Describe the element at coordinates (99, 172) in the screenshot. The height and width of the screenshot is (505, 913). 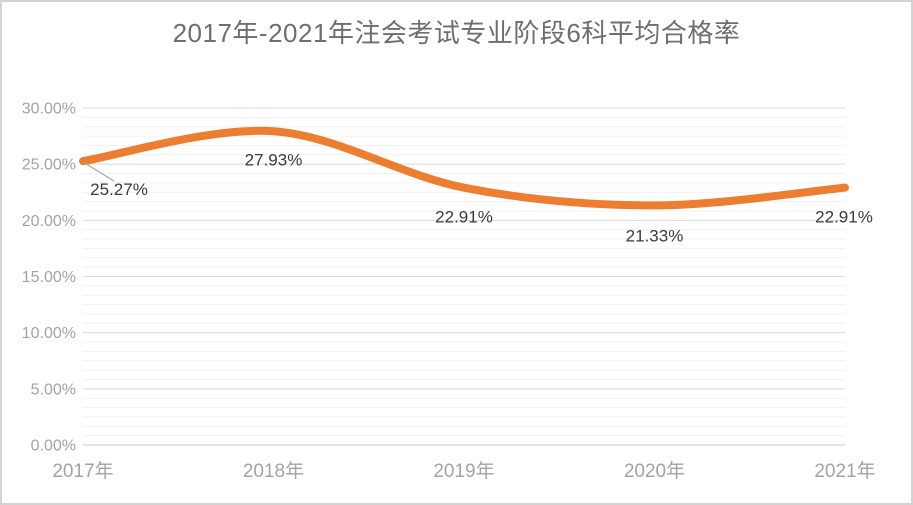
I see `label-leader-lines` at that location.